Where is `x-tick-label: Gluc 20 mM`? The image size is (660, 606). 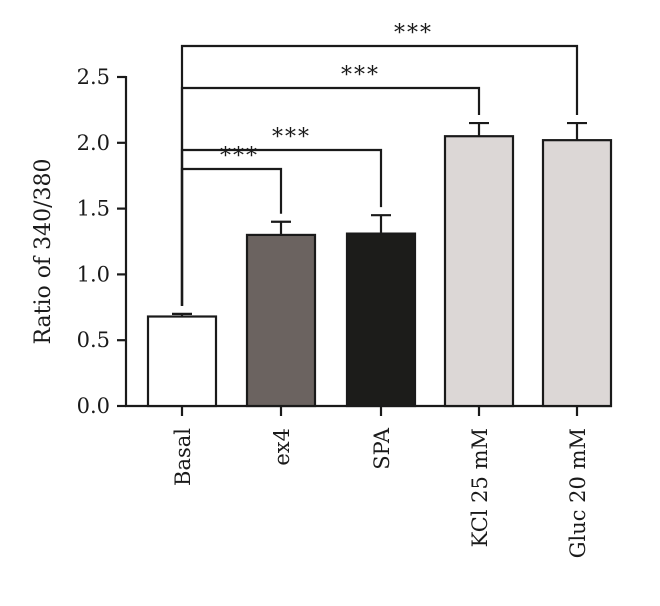 x-tick-label: Gluc 20 mM is located at coordinates (578, 493).